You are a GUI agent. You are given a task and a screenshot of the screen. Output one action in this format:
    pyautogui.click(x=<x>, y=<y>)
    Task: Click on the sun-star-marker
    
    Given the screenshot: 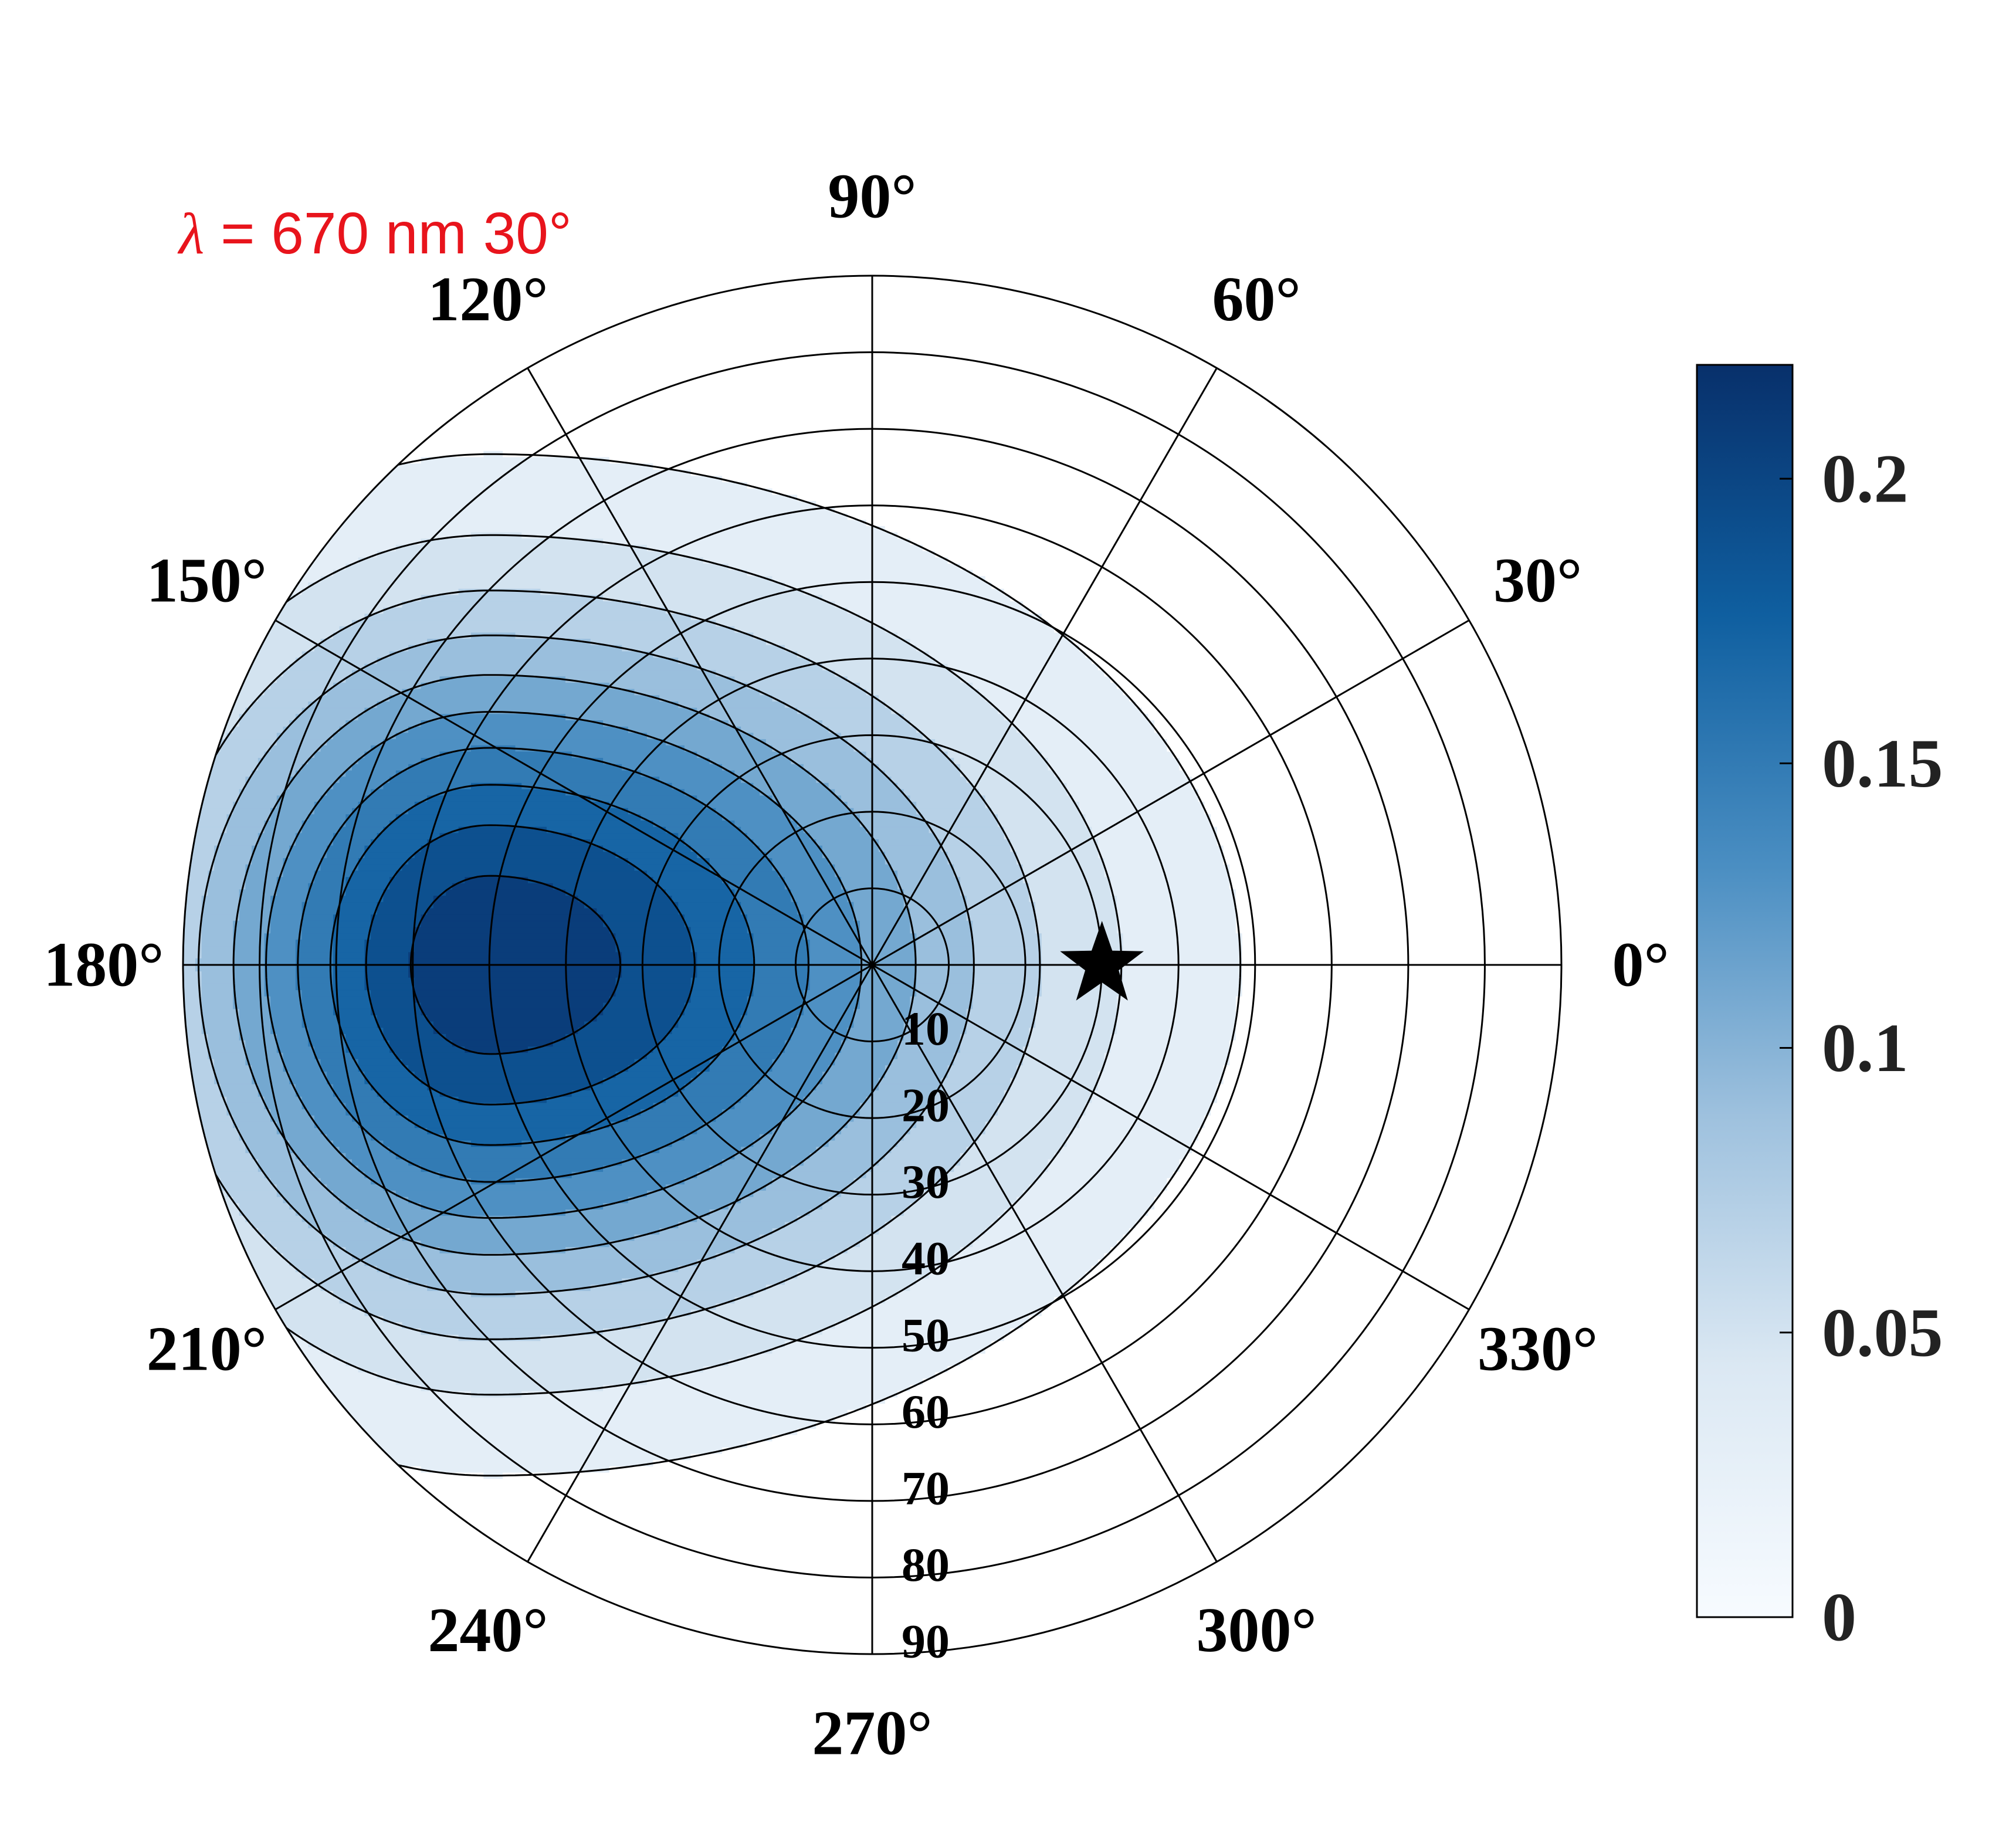 What is the action you would take?
    pyautogui.click(x=1102, y=961)
    